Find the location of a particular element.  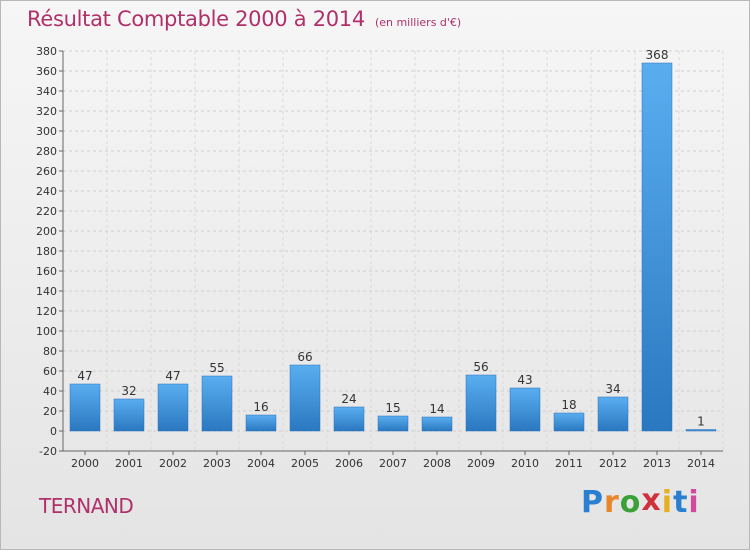

data-label-2002: 47 is located at coordinates (172, 376).